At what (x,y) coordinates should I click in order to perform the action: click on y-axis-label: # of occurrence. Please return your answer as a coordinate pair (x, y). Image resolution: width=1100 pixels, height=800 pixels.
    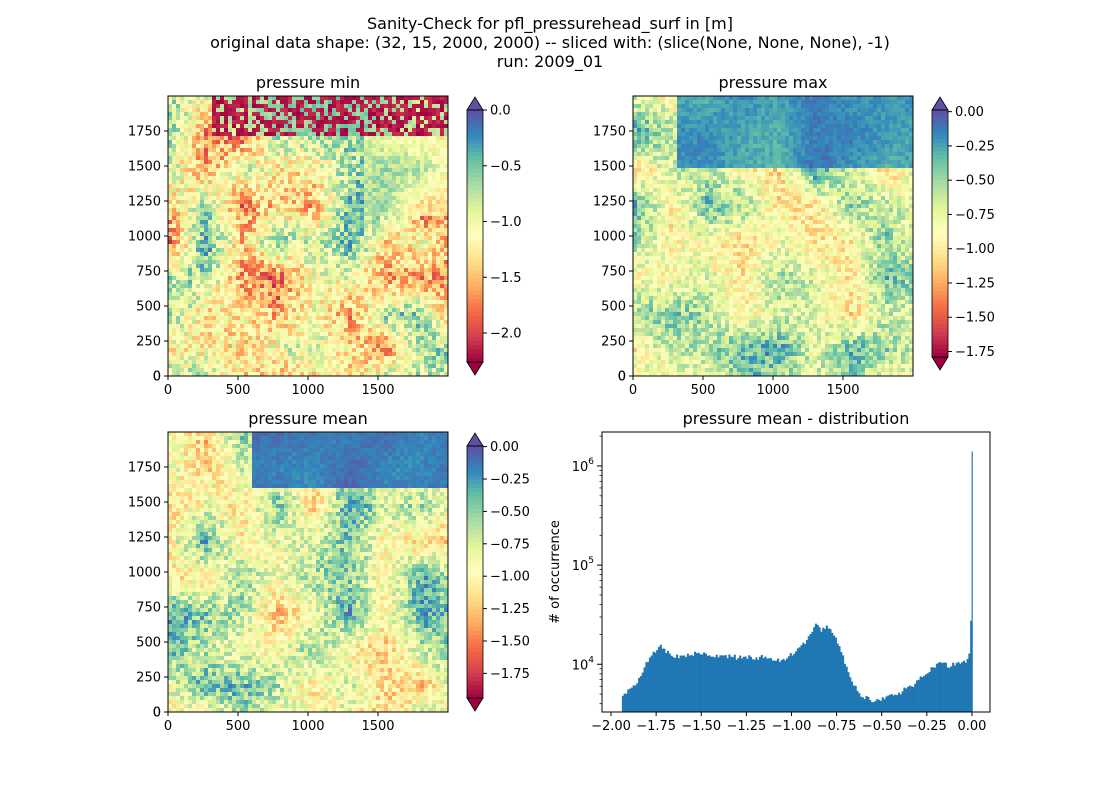
    Looking at the image, I should click on (555, 572).